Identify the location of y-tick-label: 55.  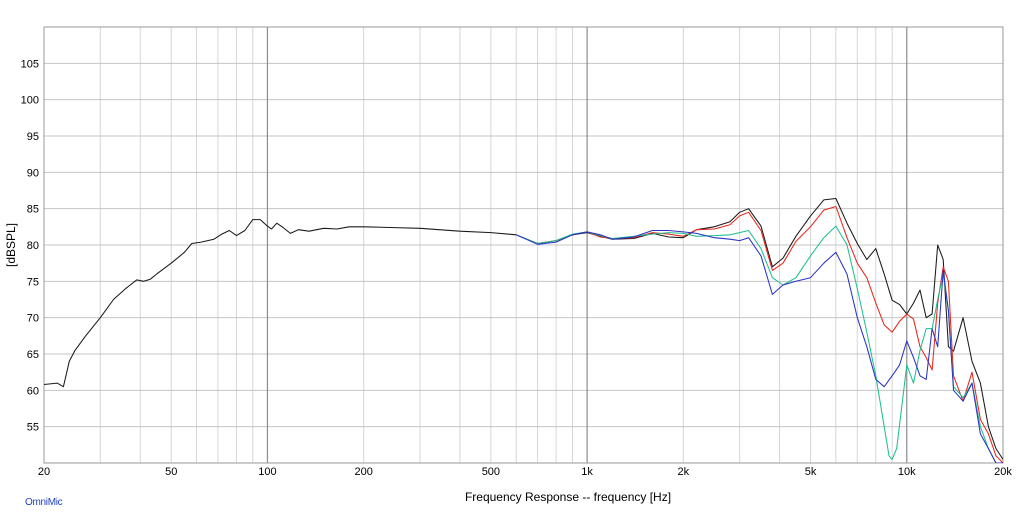
(33, 428).